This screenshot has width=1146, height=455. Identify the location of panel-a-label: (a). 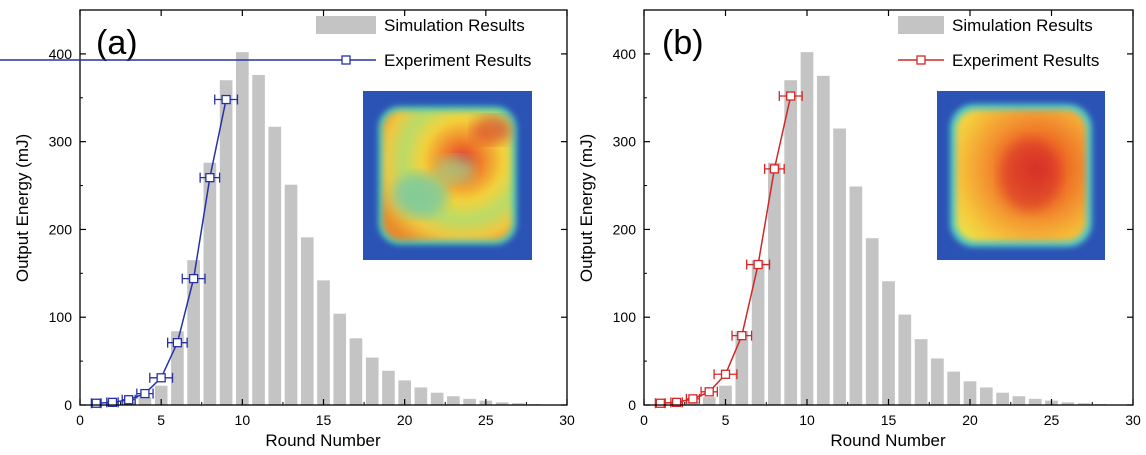
(117, 43).